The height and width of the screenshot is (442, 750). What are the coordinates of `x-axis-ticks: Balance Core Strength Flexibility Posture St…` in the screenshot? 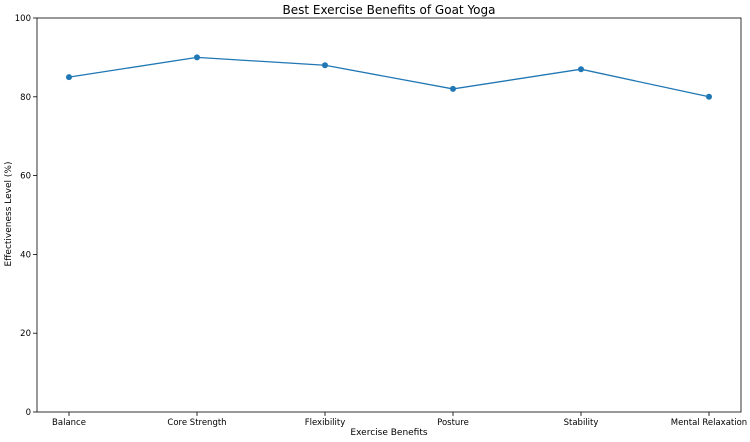 It's located at (399, 420).